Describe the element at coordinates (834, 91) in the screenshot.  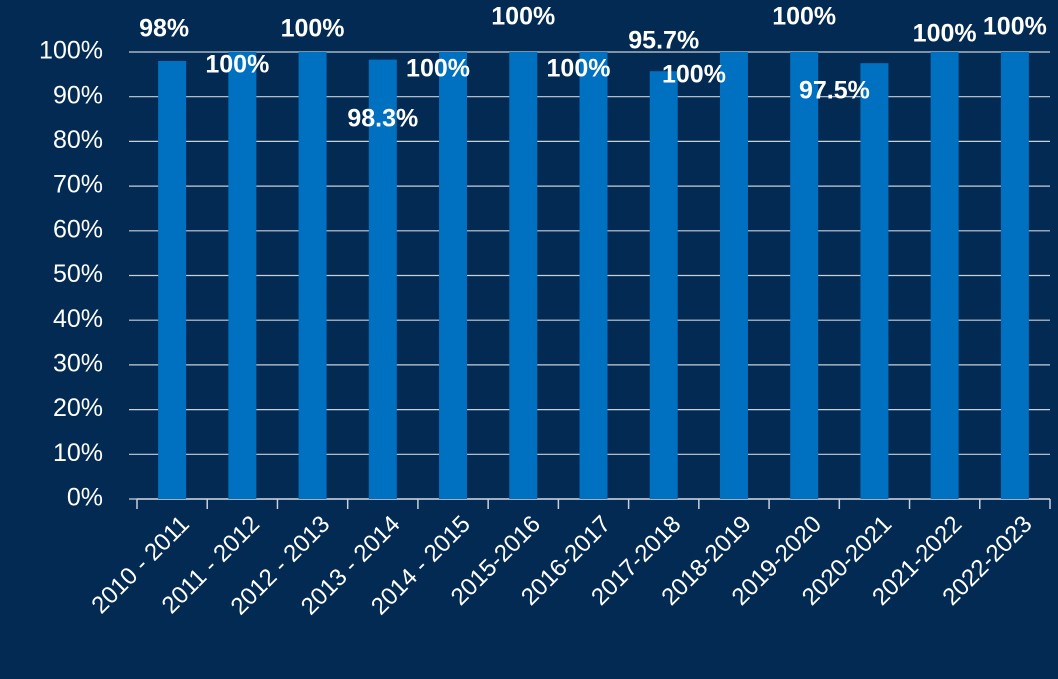
I see `value-label: 97.5%` at that location.